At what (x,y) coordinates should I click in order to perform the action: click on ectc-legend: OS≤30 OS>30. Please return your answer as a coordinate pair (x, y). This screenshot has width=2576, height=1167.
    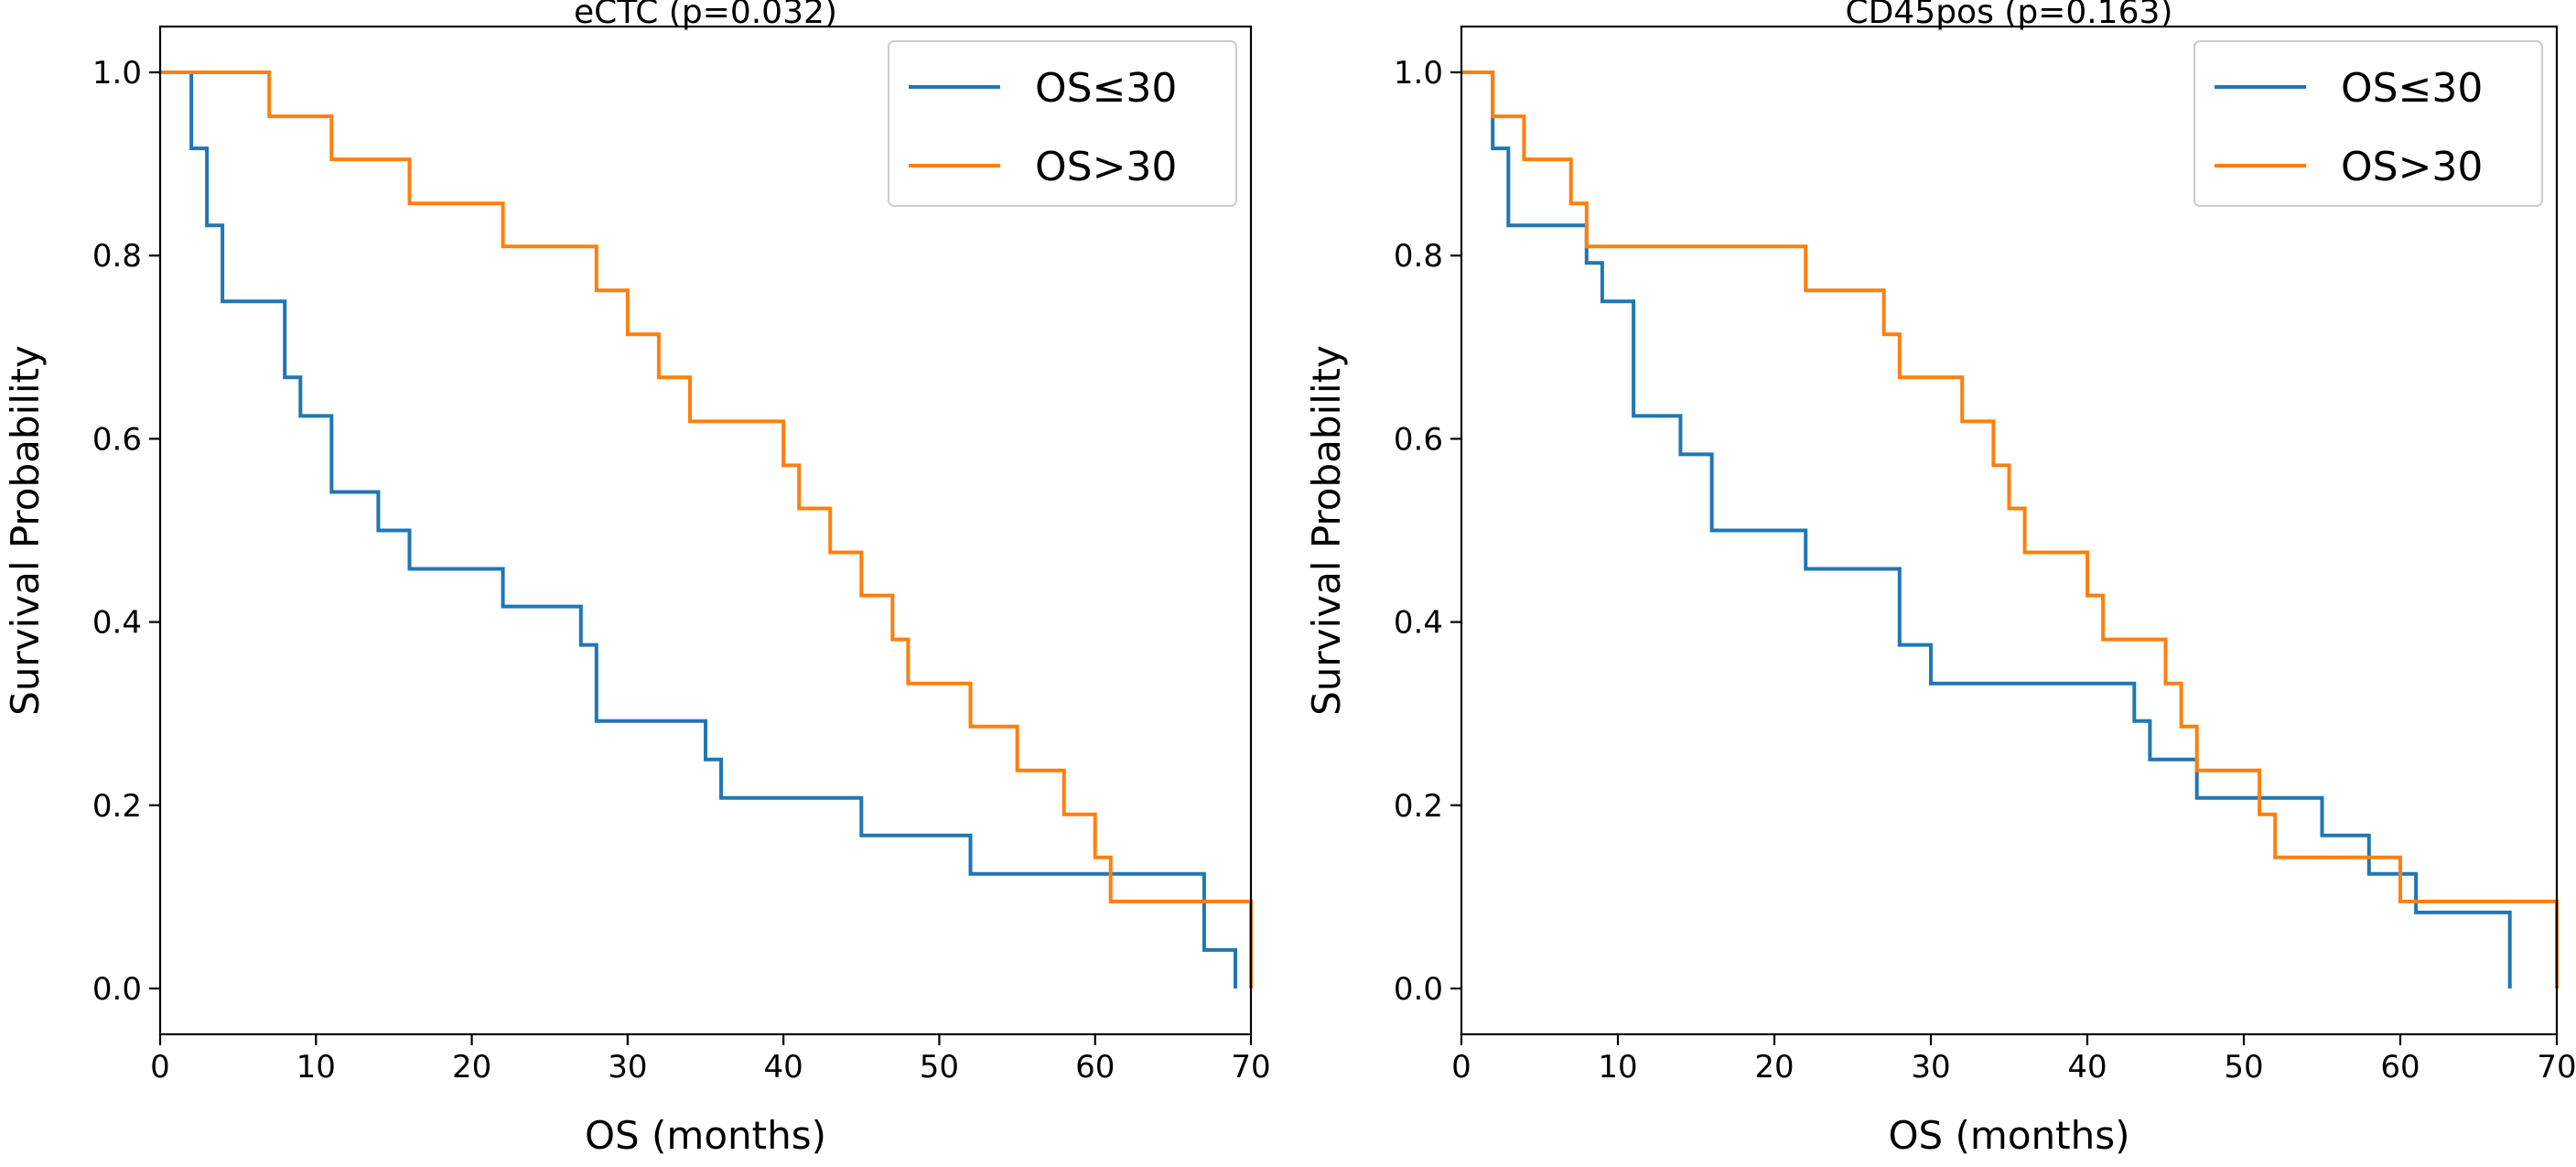
    Looking at the image, I should click on (1062, 123).